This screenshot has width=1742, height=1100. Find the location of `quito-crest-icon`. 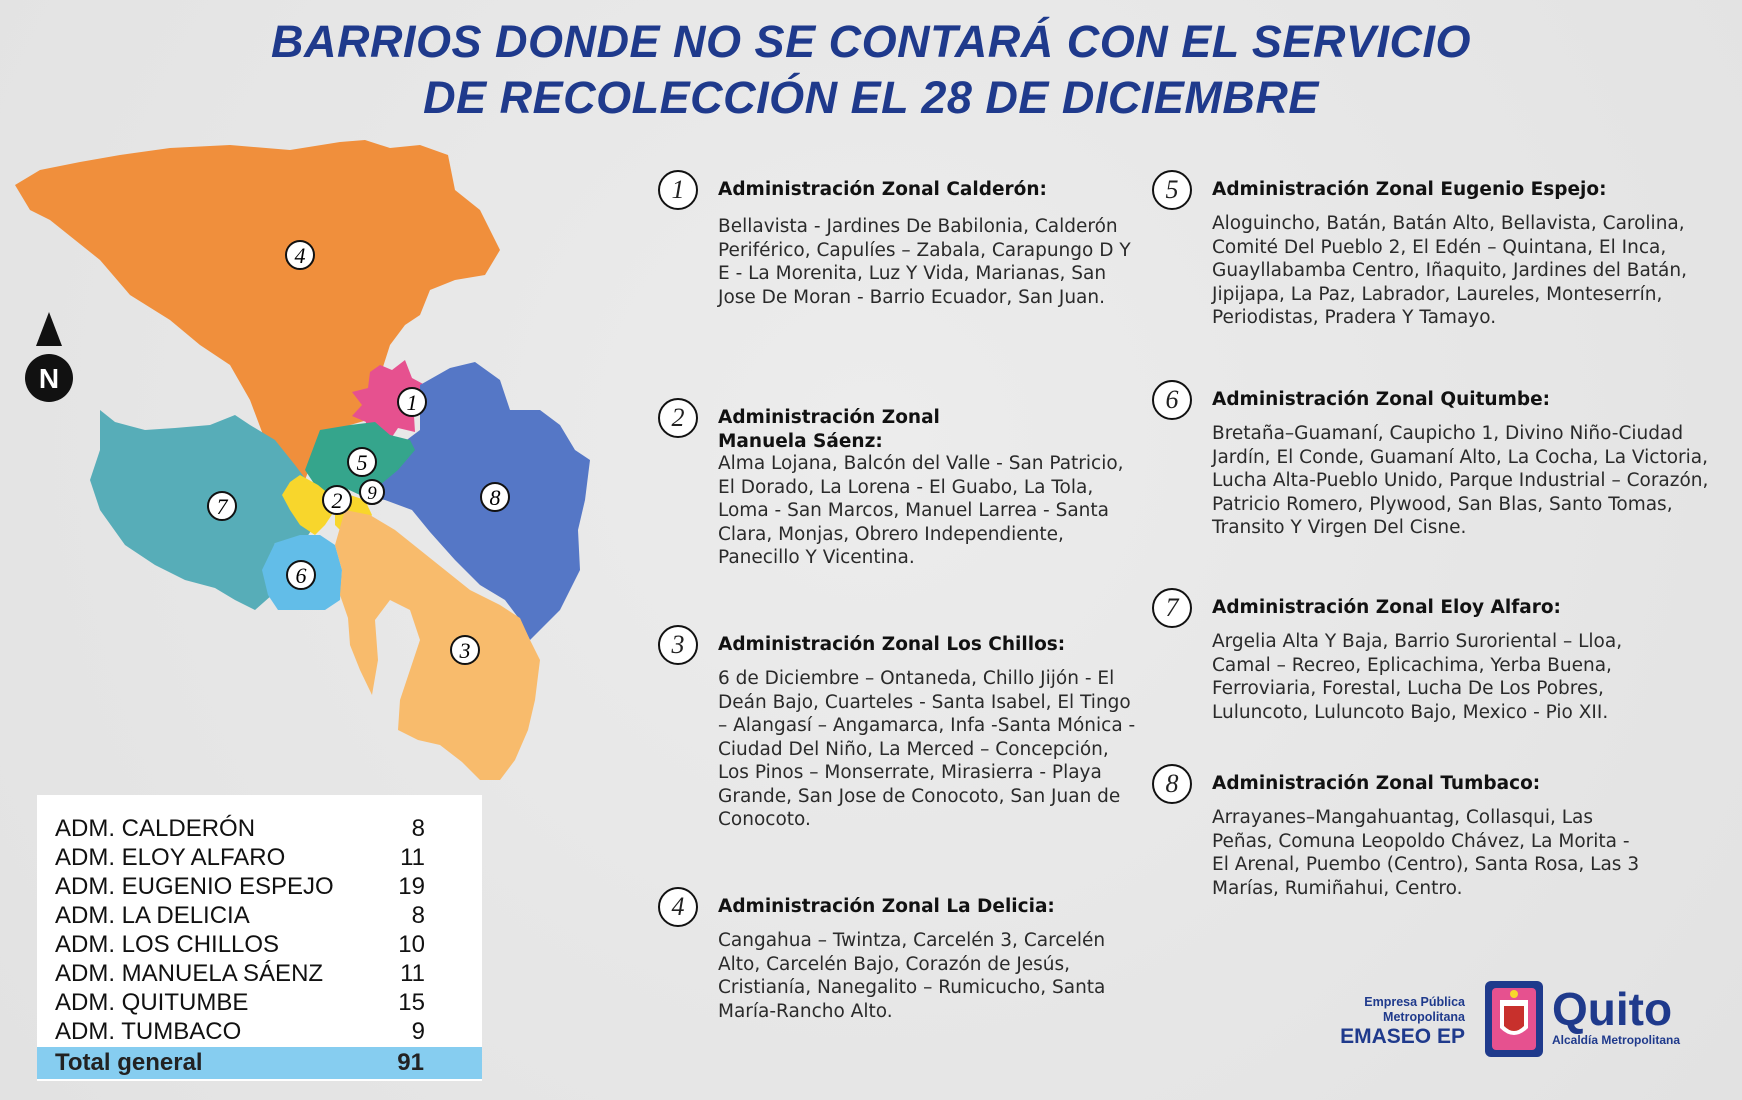

quito-crest-icon is located at coordinates (1514, 1019).